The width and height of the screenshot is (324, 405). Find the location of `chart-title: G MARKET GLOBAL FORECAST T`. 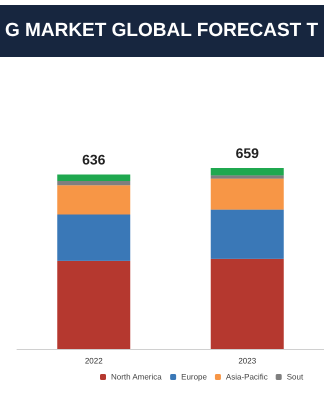

chart-title: G MARKET GLOBAL FORECAST T is located at coordinates (162, 30).